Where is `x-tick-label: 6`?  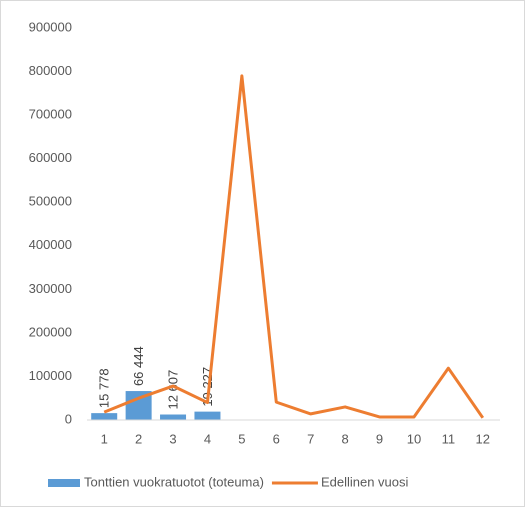 x-tick-label: 6 is located at coordinates (276, 438).